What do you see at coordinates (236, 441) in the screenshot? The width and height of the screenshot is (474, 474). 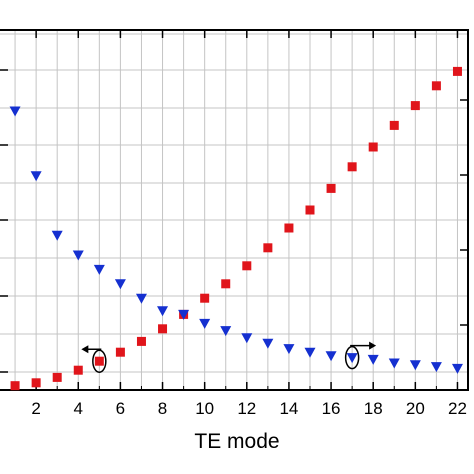 I see `x-axis-title: TE mode` at bounding box center [236, 441].